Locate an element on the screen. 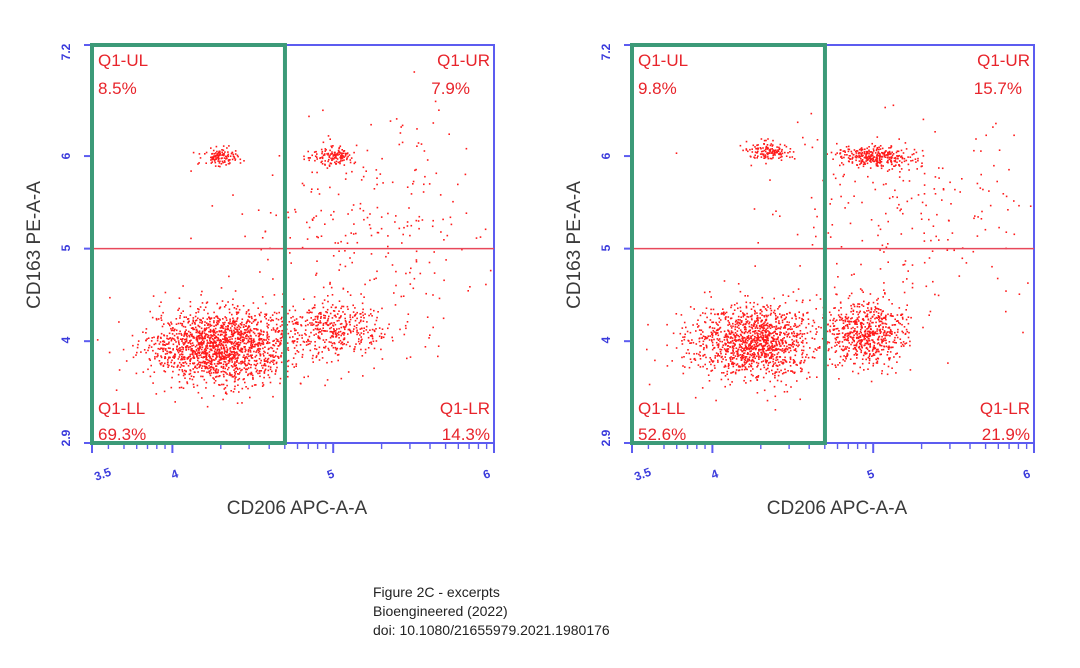 This screenshot has width=1080, height=668. x-tick-label: 6 is located at coordinates (486, 474).